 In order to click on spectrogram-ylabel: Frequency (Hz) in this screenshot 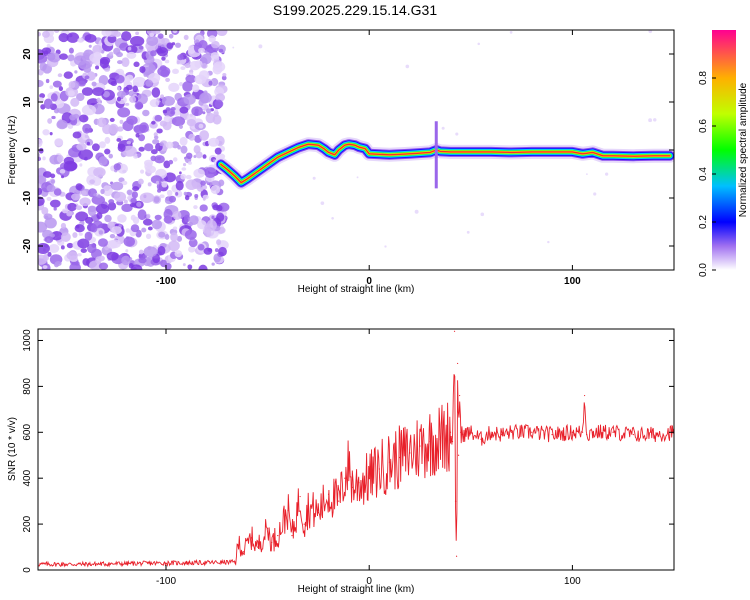, I will do `click(12, 150)`.